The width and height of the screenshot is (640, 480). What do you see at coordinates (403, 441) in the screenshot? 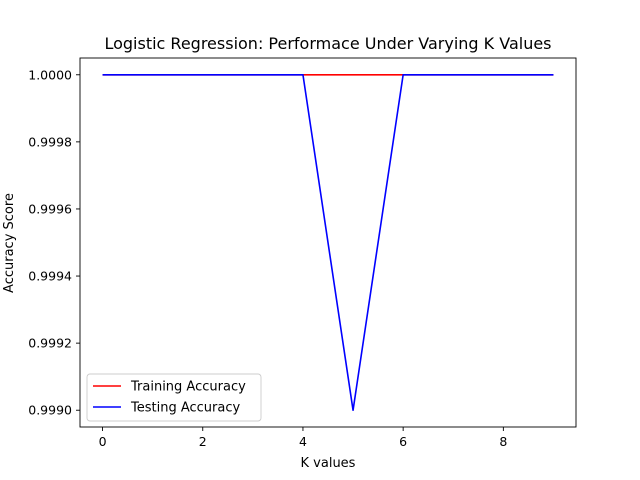
I see `x-tick-label: 6` at bounding box center [403, 441].